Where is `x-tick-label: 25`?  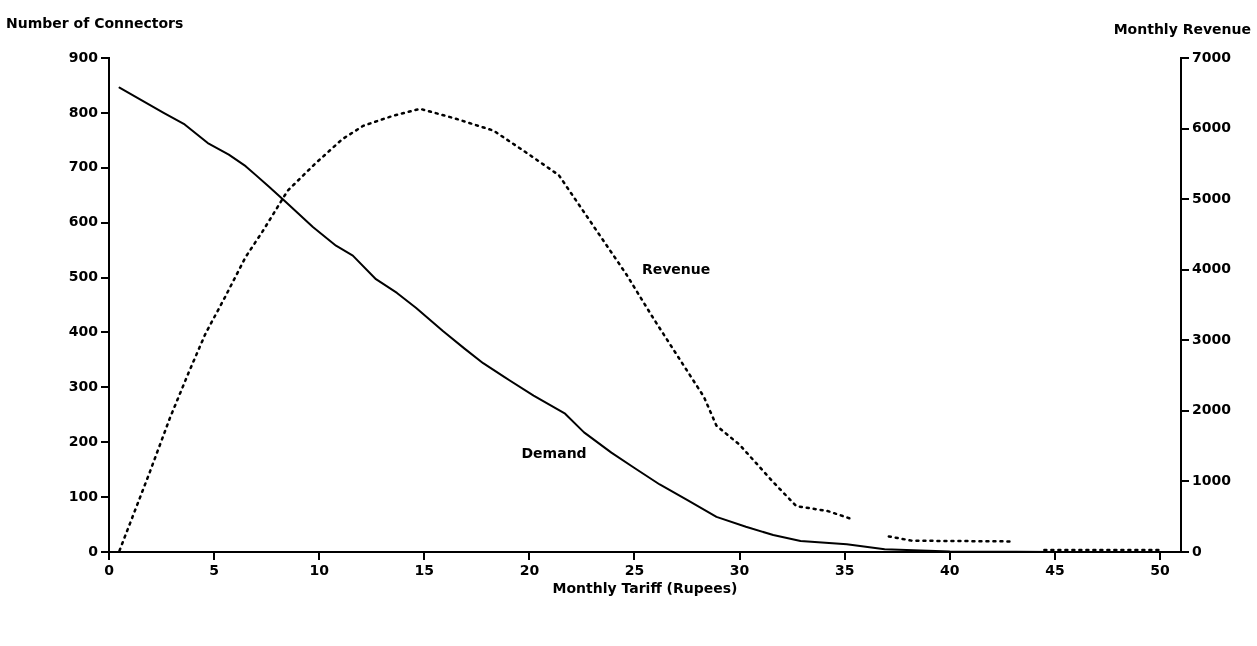 x-tick-label: 25 is located at coordinates (634, 570).